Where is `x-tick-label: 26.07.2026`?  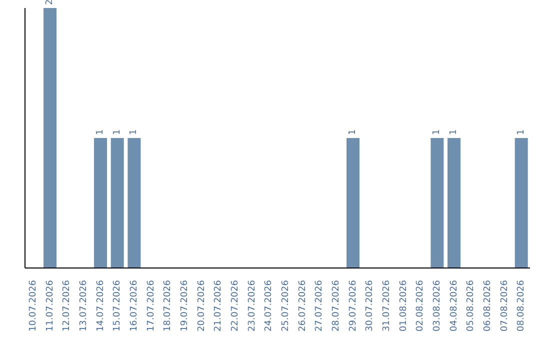 x-tick-label: 26.07.2026 is located at coordinates (303, 306).